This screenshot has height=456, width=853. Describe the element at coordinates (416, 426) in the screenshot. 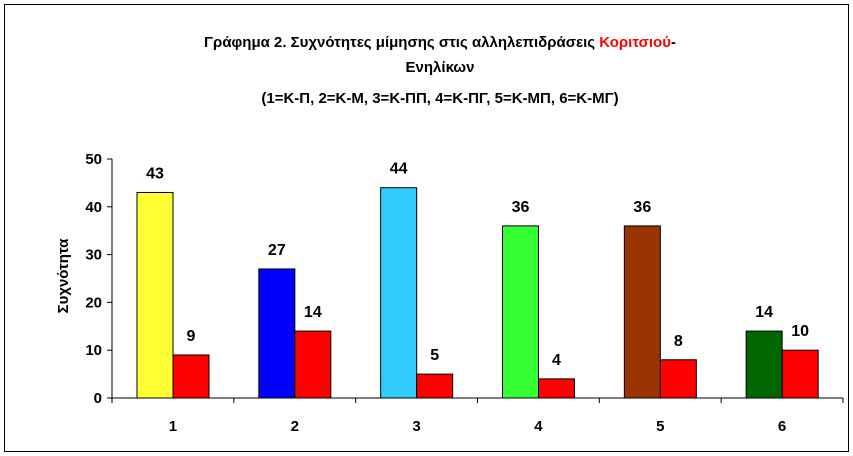

I see `x-tick-label: 3` at that location.